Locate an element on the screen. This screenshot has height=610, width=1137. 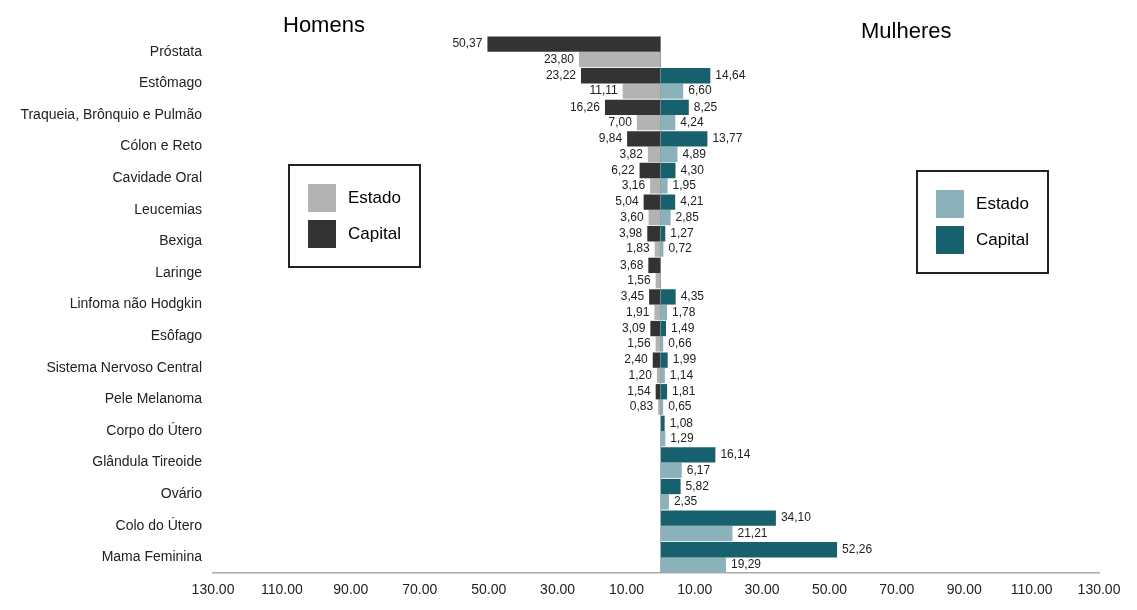
data-label: 1,95 is located at coordinates (684, 185).